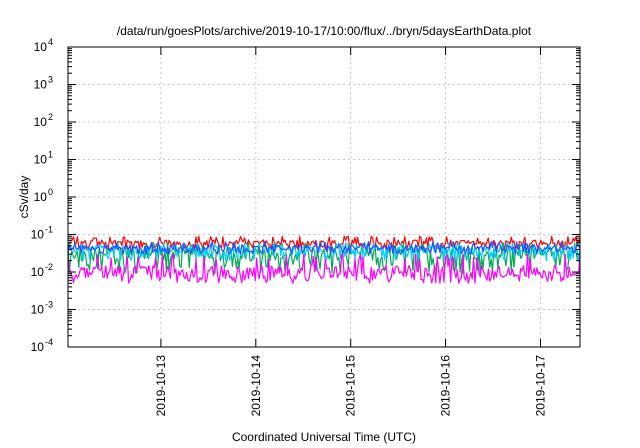 The image size is (640, 448). I want to click on y-tick-label: 10⁰, so click(43, 195).